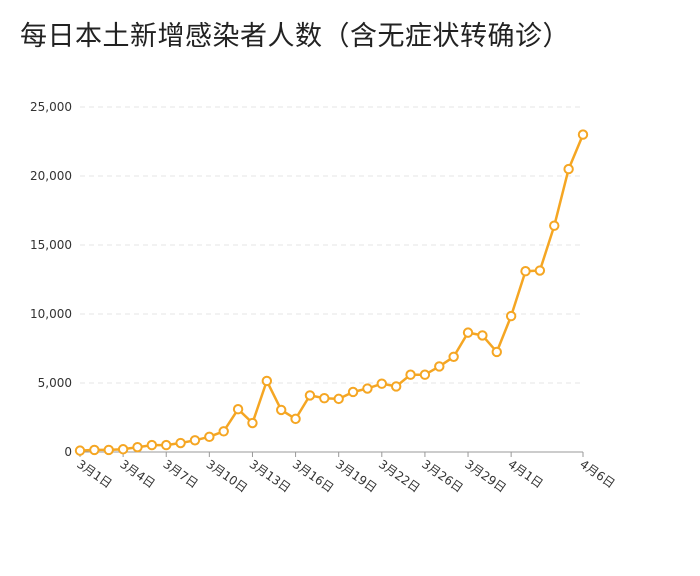 The image size is (700, 576). I want to click on x-tick-label: 3月22日, so click(399, 476).